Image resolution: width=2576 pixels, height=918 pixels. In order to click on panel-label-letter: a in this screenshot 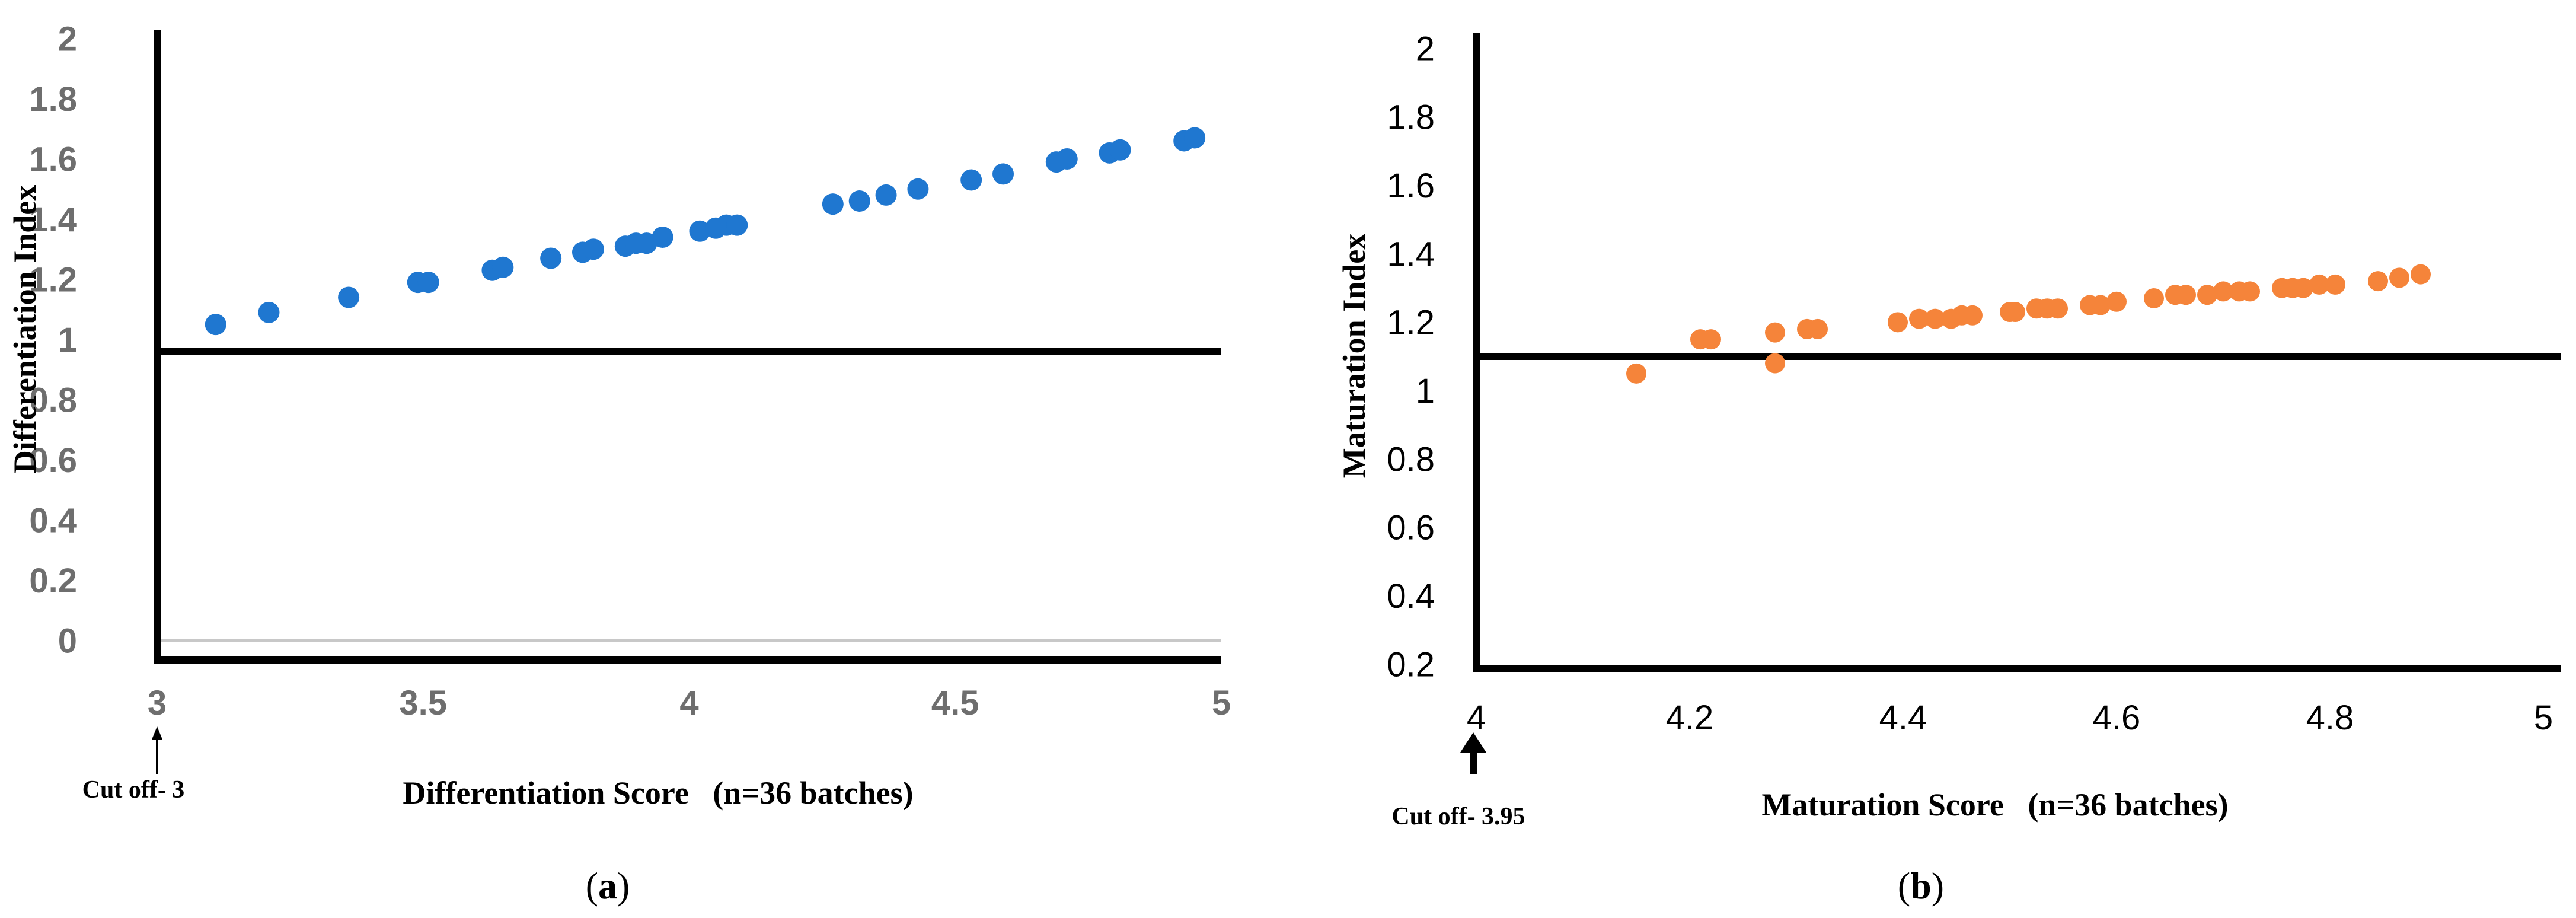, I will do `click(607, 886)`.